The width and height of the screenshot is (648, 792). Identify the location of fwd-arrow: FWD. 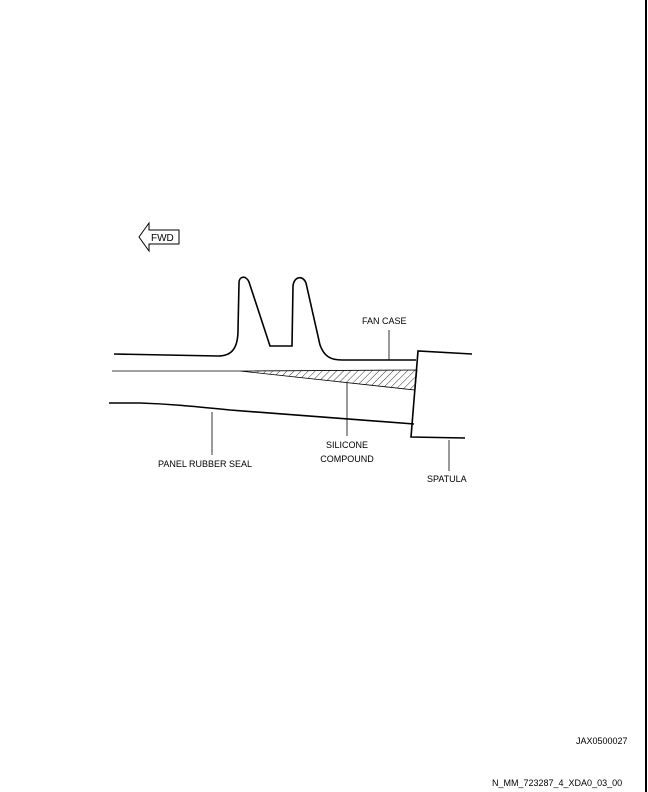
(159, 237).